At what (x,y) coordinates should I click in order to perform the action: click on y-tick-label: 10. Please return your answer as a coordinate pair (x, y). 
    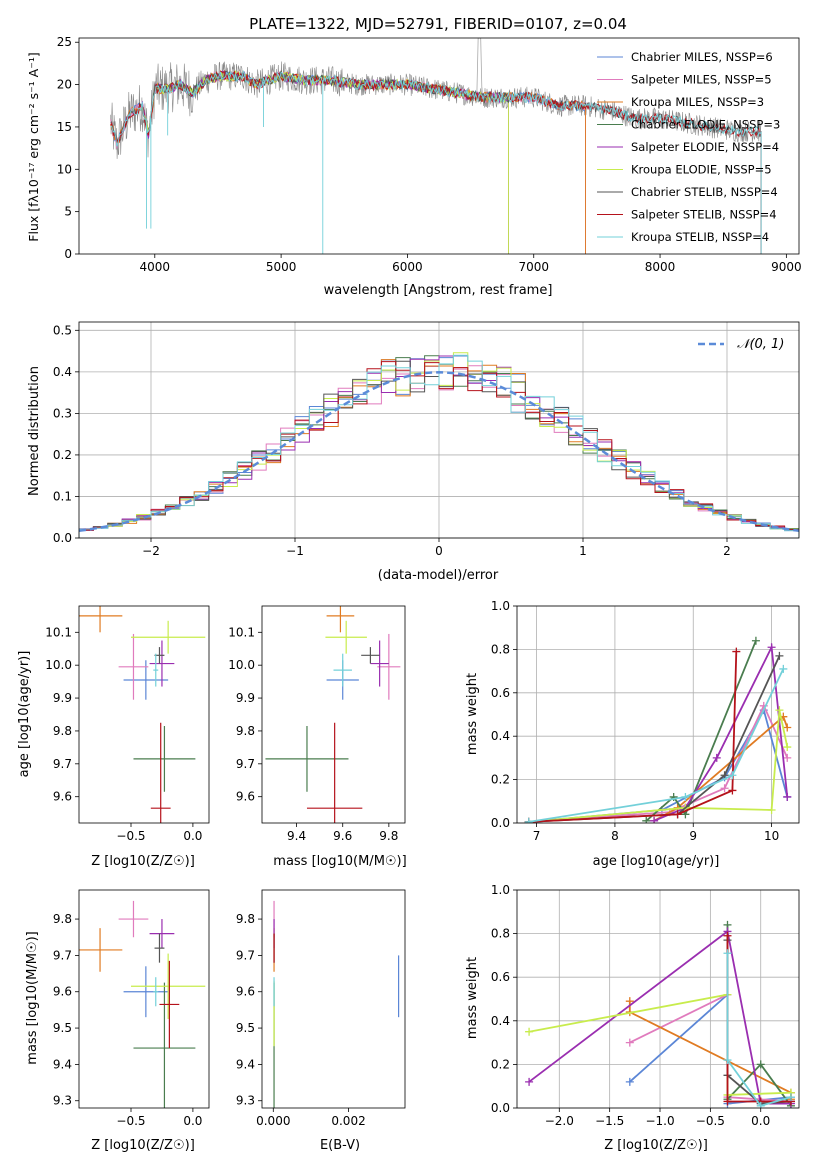
    Looking at the image, I should click on (64, 169).